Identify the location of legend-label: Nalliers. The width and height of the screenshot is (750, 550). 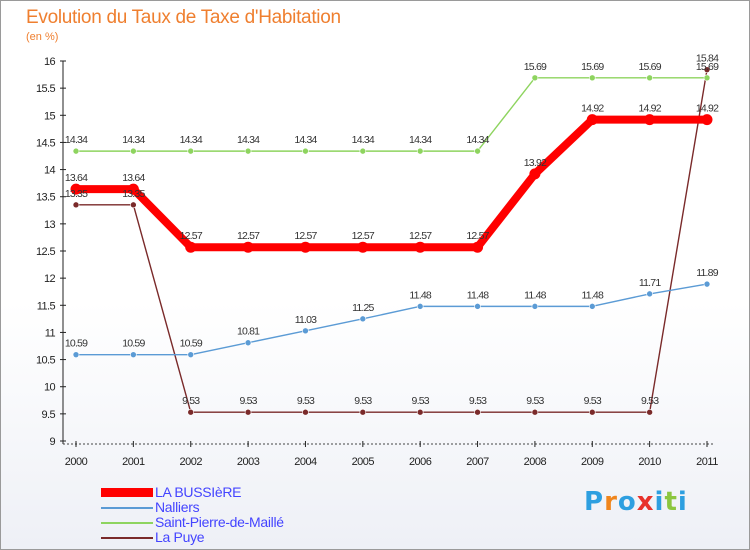
(177, 507).